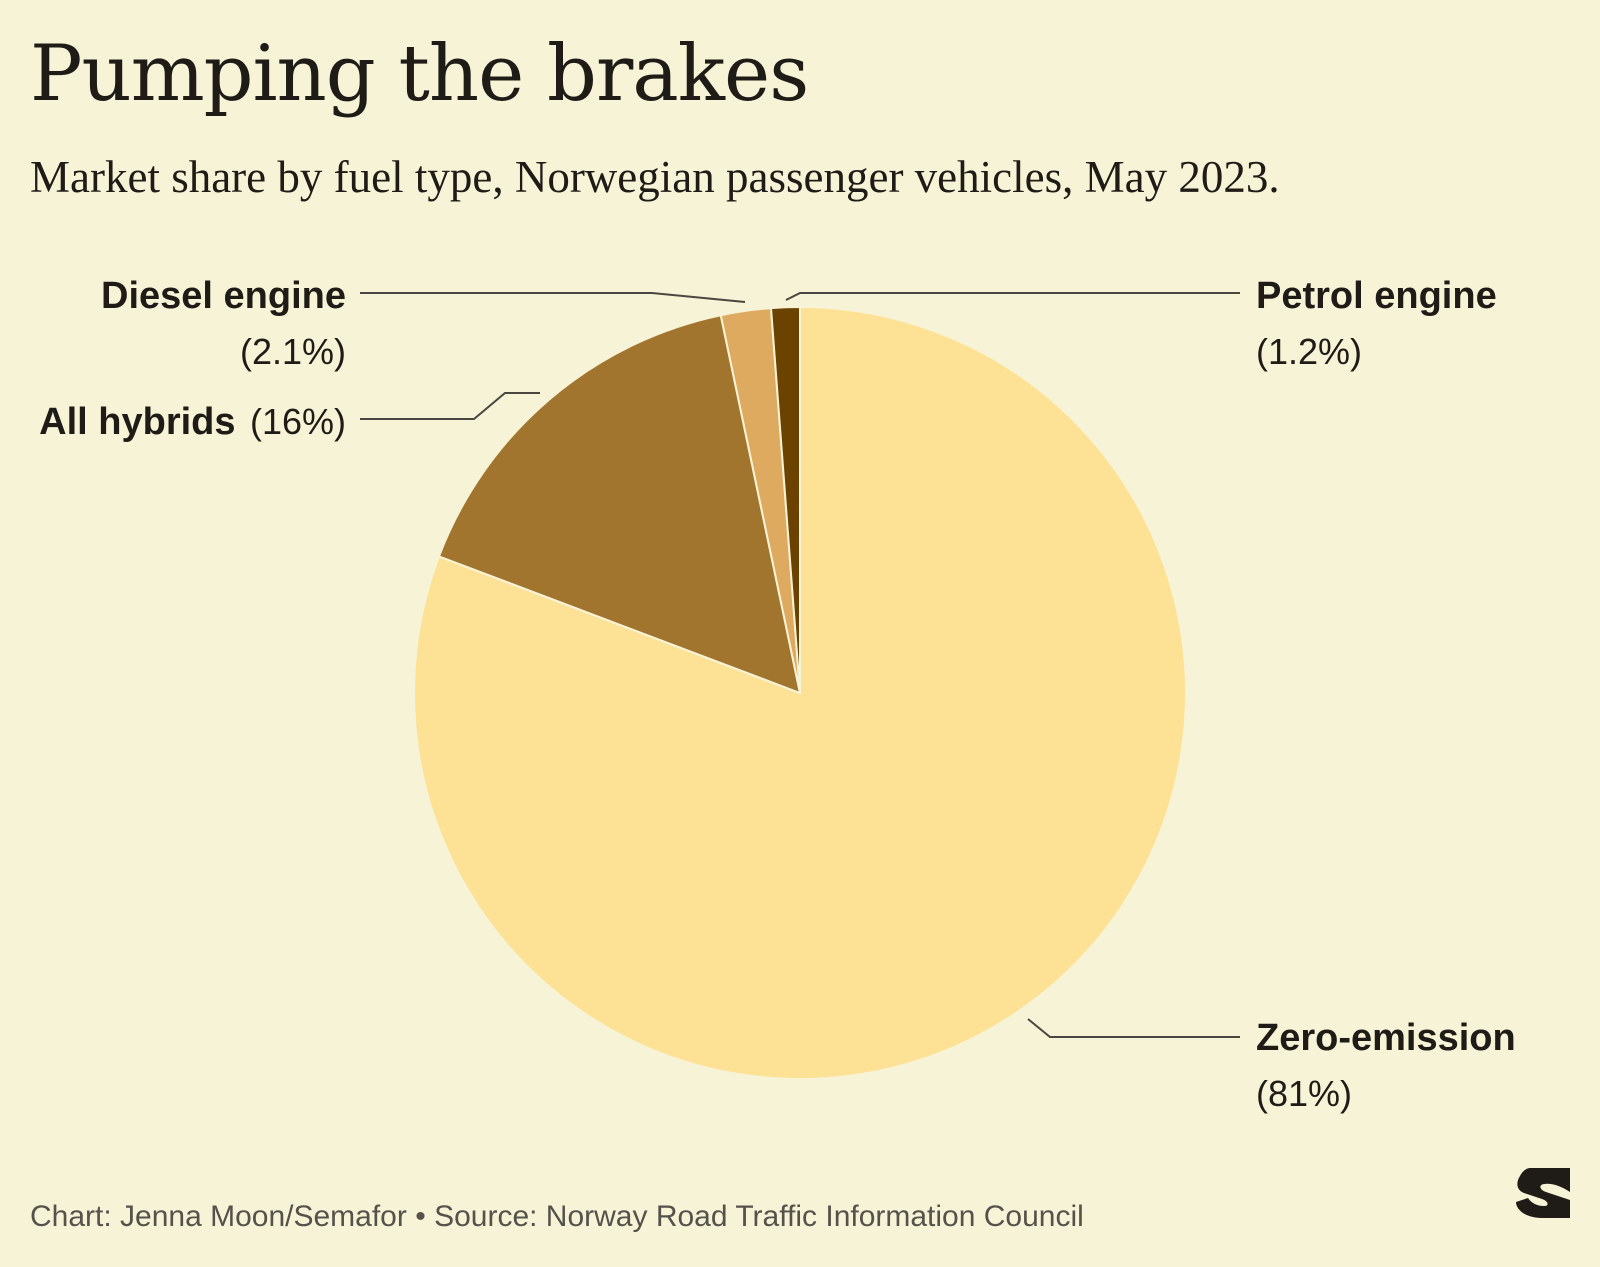 This screenshot has height=1267, width=1600. I want to click on chart-credit: Chart: Jenna Moon/Semafor, so click(218, 1216).